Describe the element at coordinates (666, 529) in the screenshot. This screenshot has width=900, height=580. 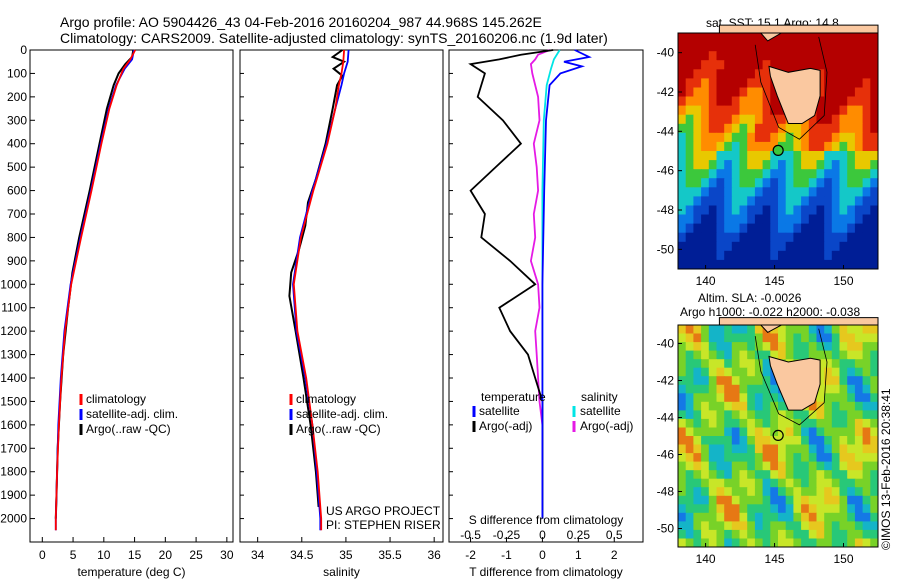
I see `y-tick-label: -50` at that location.